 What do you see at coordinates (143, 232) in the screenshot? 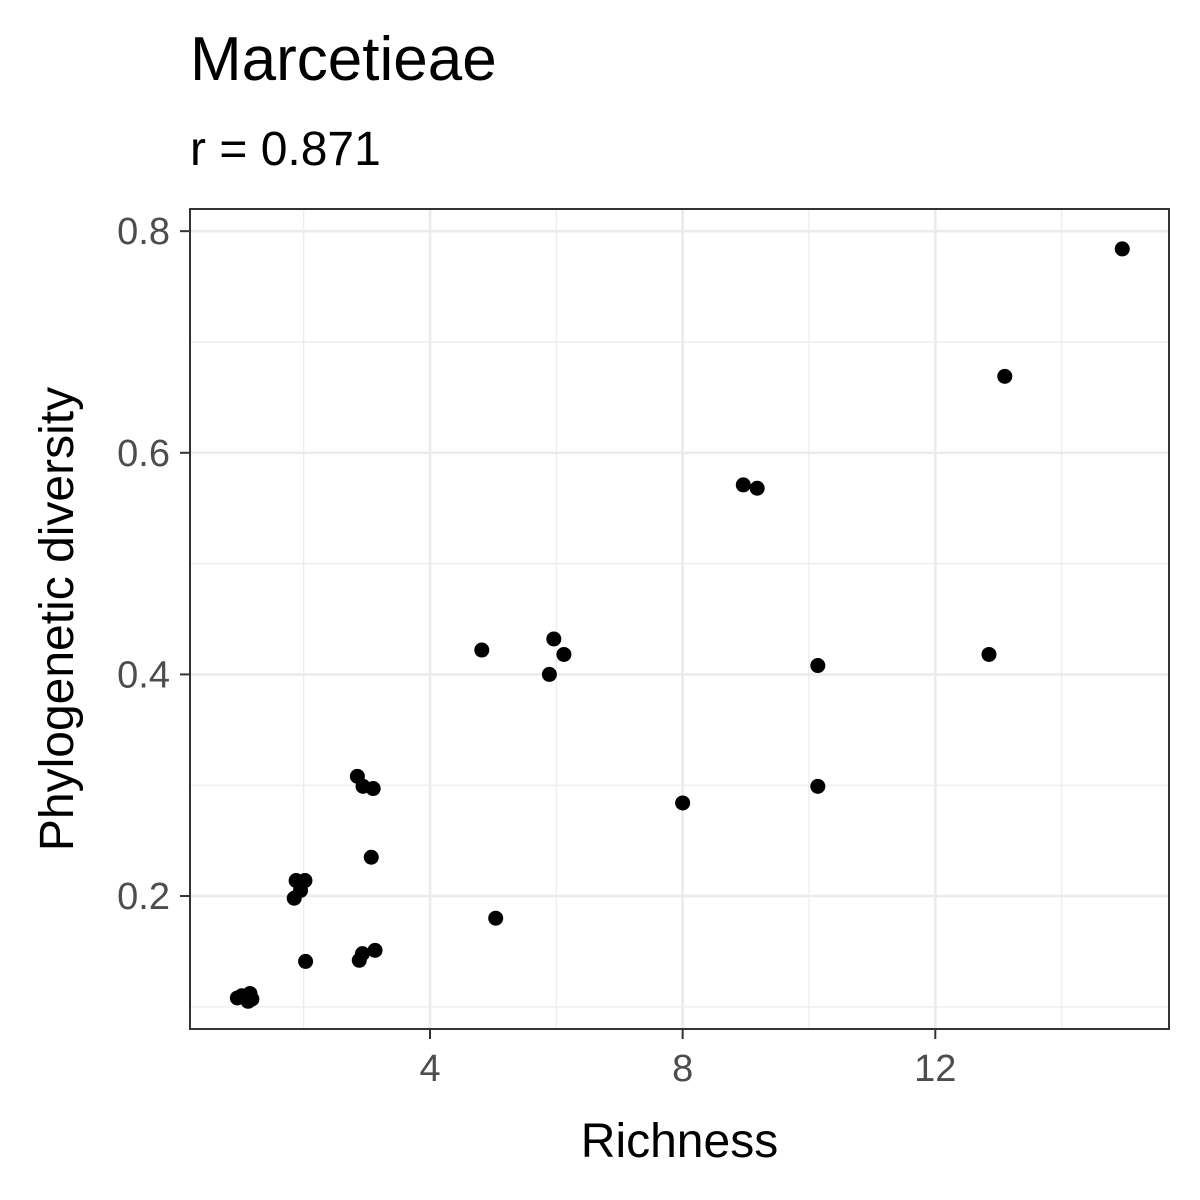
I see `y-tick-label: 0.8` at bounding box center [143, 232].